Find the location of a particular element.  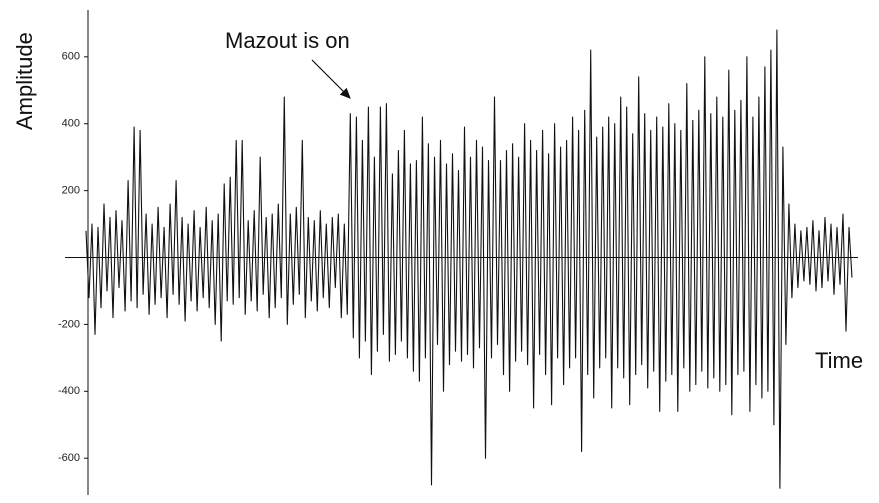

y-tick-label: -600 is located at coordinates (69, 458).